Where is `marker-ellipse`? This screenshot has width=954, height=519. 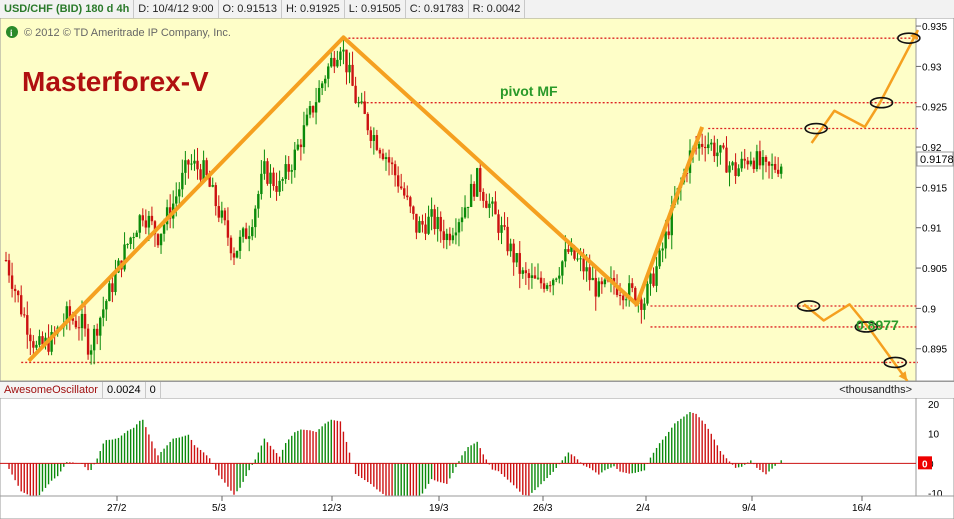
marker-ellipse is located at coordinates (866, 327).